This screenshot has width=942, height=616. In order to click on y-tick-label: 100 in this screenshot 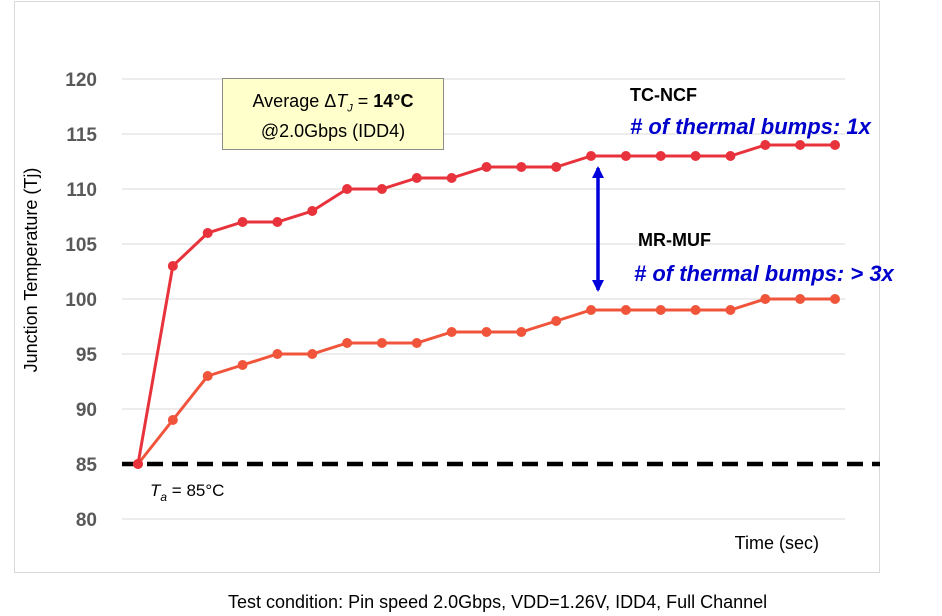, I will do `click(81, 300)`.